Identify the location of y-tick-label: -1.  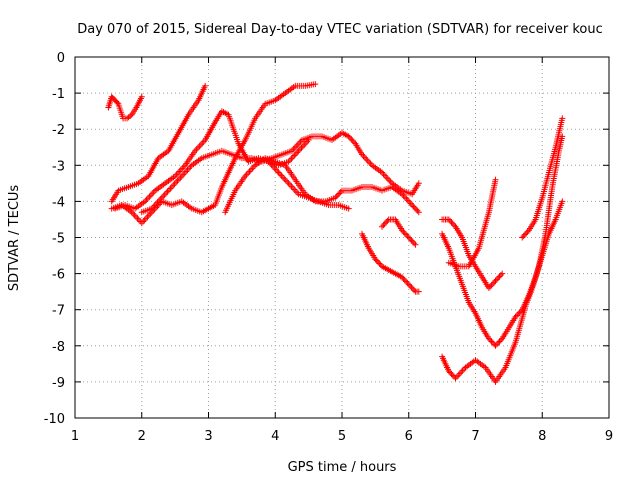
(58, 94).